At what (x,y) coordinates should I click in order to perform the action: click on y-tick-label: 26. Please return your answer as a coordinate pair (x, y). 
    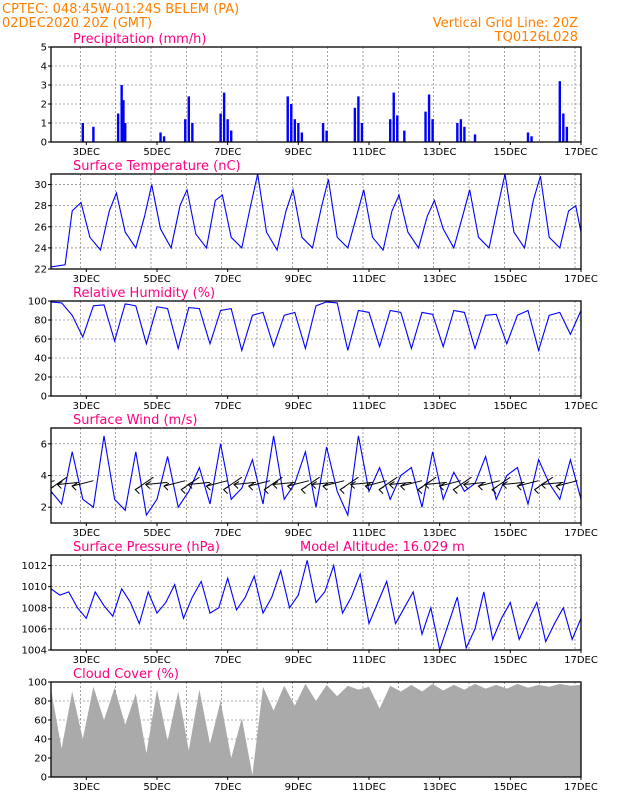
    Looking at the image, I should click on (40, 227).